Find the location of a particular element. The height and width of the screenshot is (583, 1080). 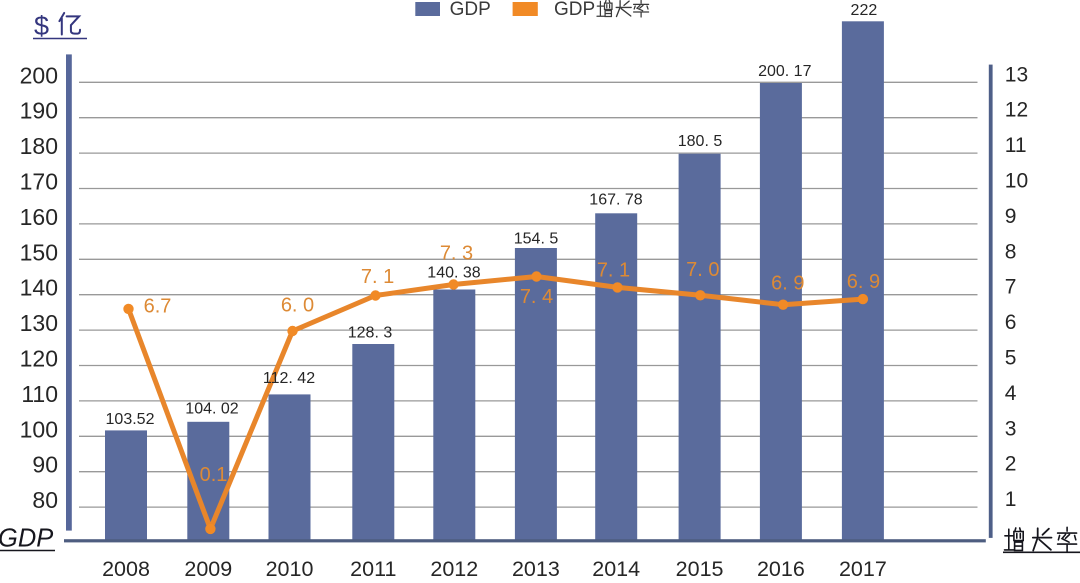

svg-text: 8 is located at coordinates (1011, 251).